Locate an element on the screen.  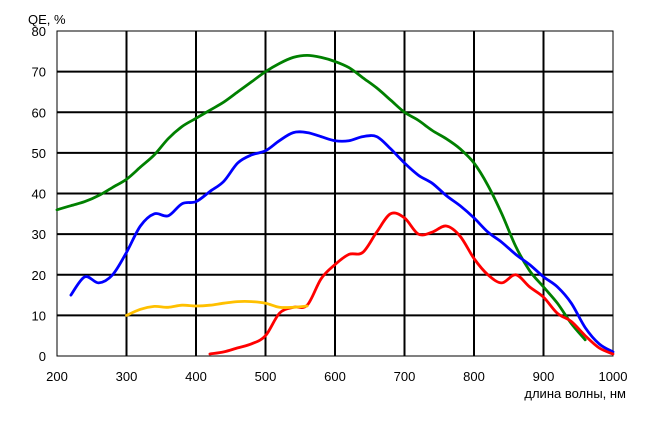
y-axis-ticks: 0 10 20 30 40 50 60 70 80 is located at coordinates (39, 194).